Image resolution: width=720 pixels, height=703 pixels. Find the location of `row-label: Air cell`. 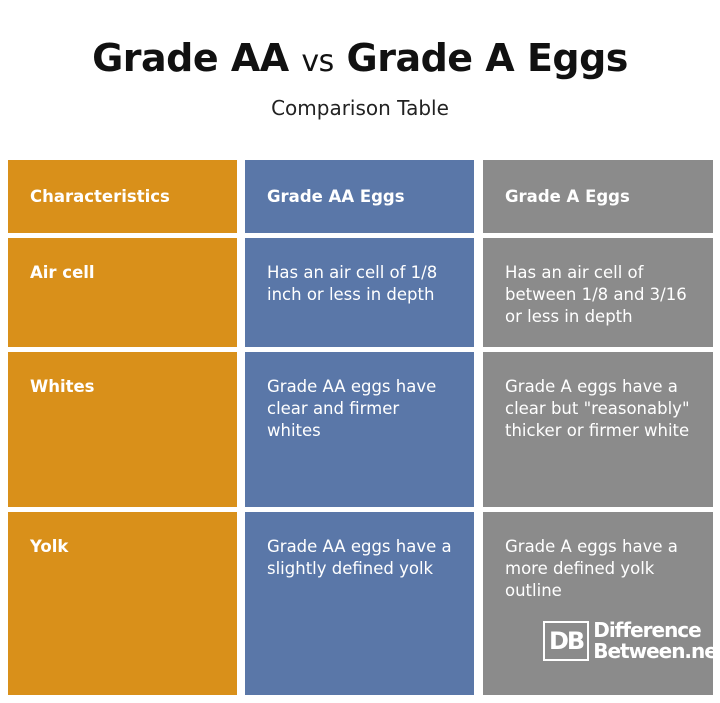

row-label: Air cell is located at coordinates (122, 292).